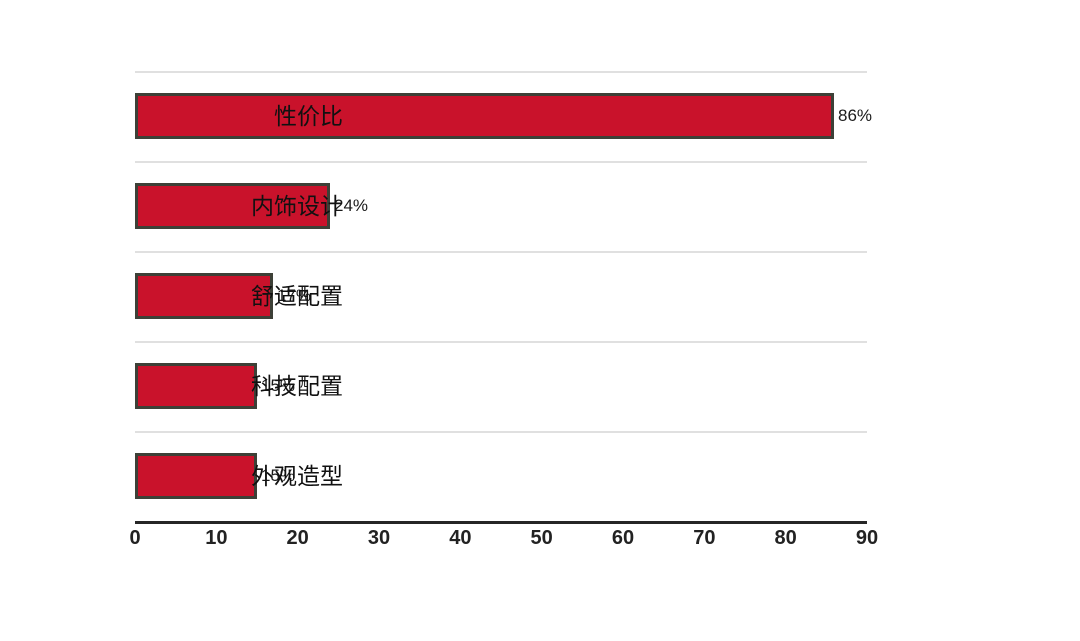 The image size is (1080, 641). Describe the element at coordinates (308, 116) in the screenshot. I see `category-label-1: 性价比` at that location.